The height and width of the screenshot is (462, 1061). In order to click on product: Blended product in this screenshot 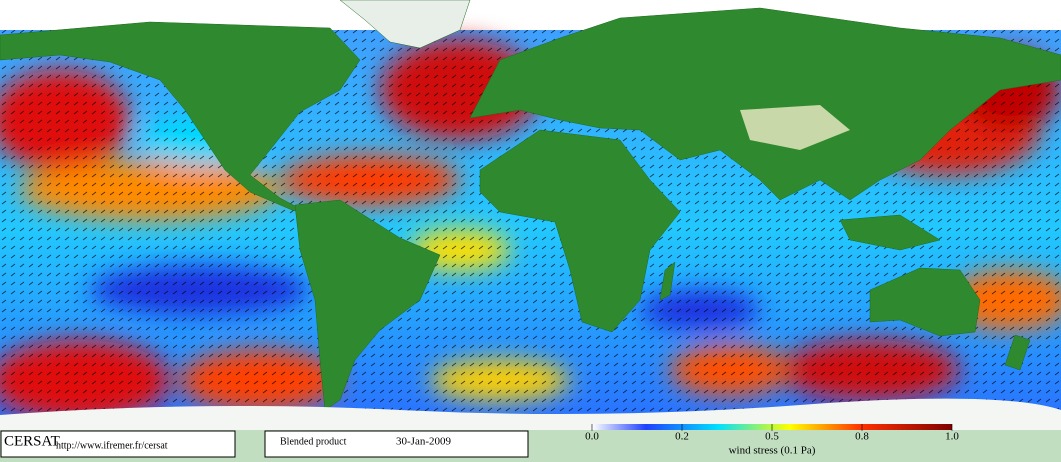, I will do `click(313, 441)`.